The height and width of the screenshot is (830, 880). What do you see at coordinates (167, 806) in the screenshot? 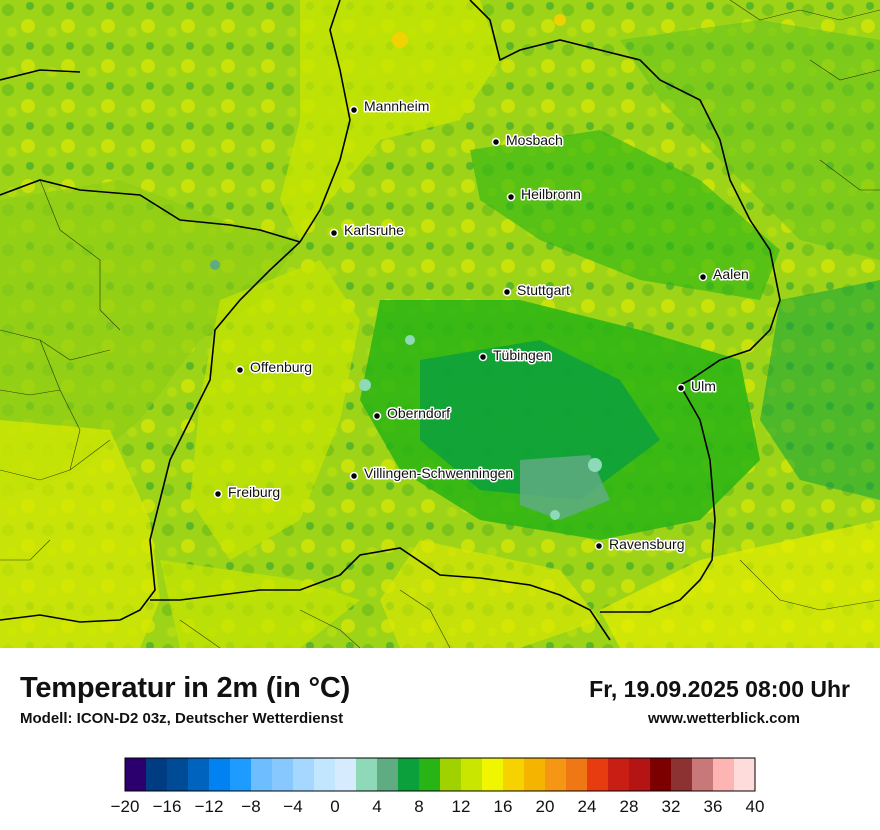
I see `scale-tick-label: −16` at bounding box center [167, 806].